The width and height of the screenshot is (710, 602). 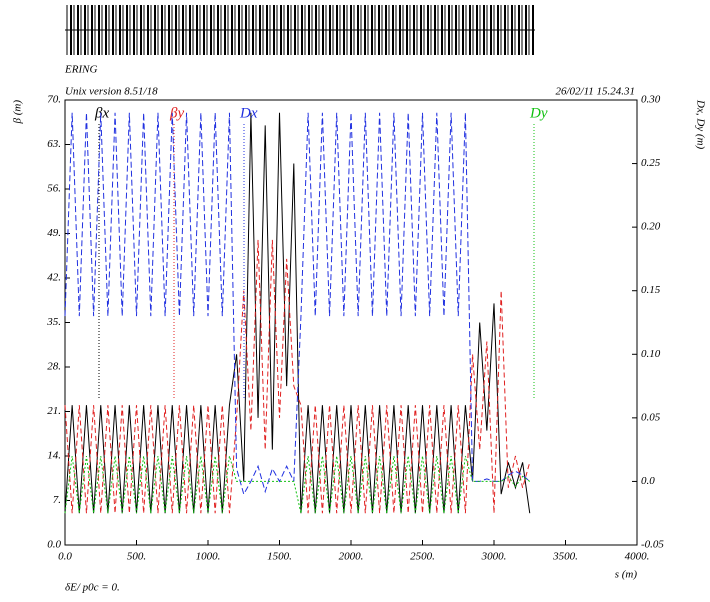 I want to click on y2-label: Dx, Dy (m), so click(x=700, y=124).